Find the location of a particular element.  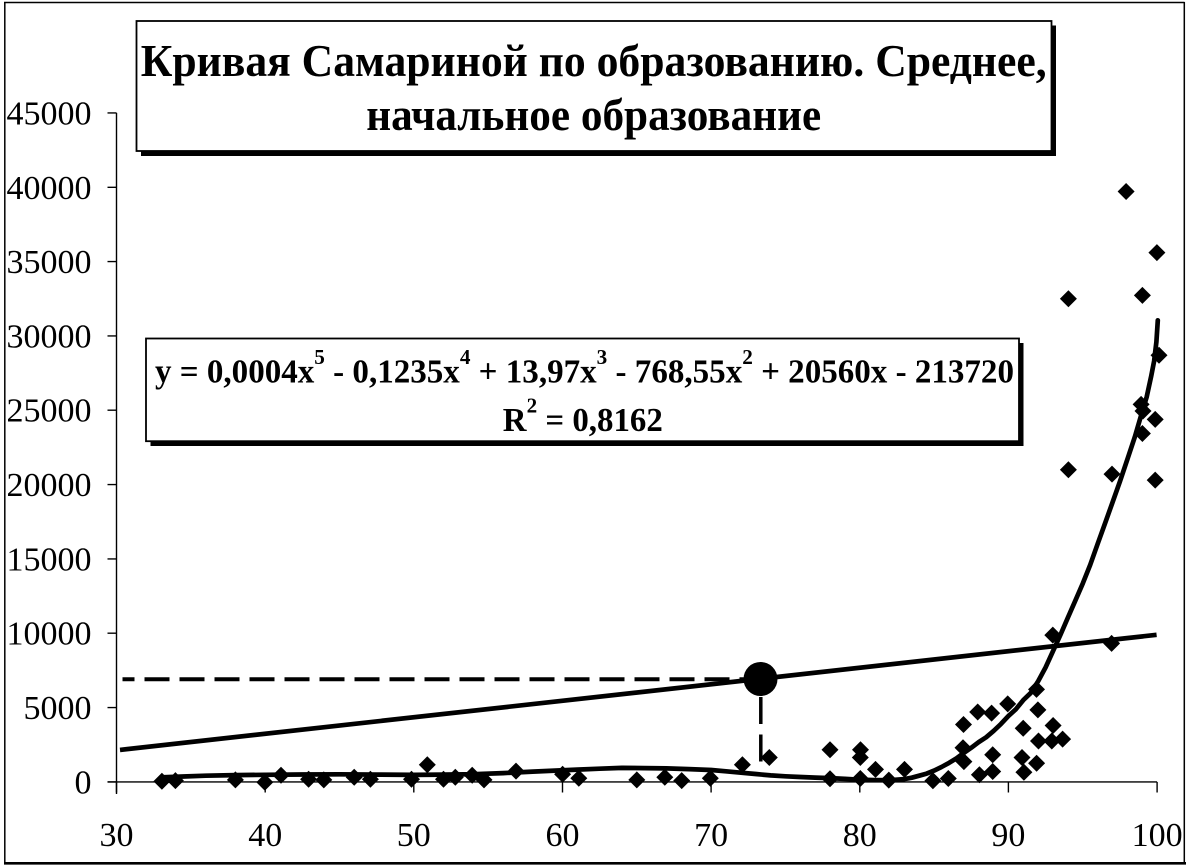

svg-text: 5000 is located at coordinates (58, 708).